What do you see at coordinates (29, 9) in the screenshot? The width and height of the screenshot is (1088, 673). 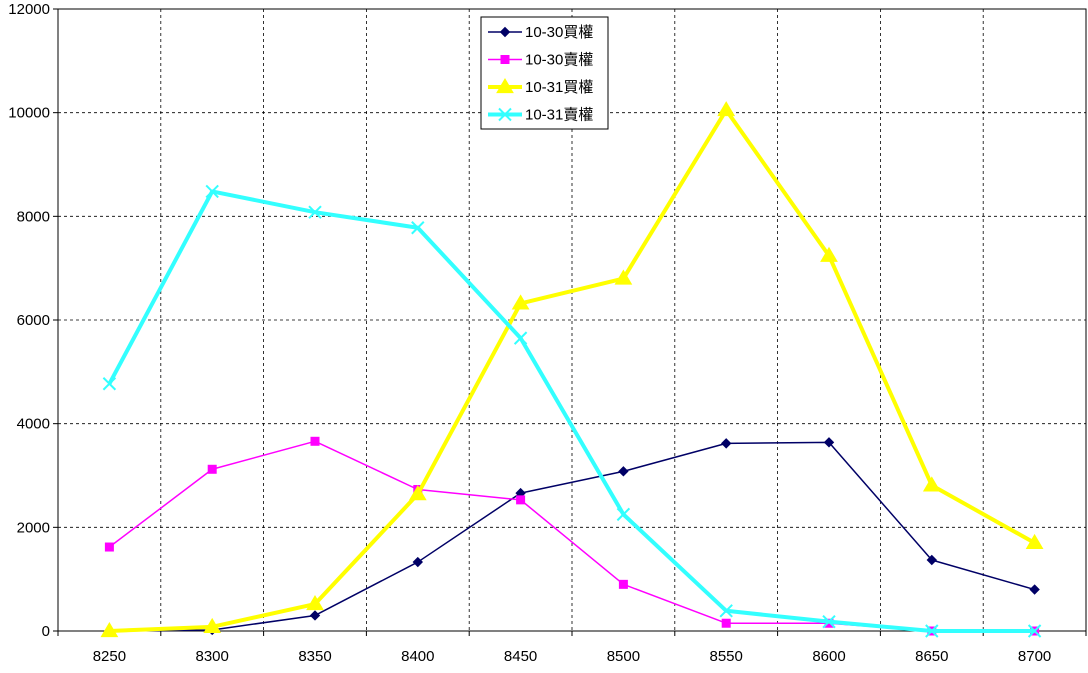 I see `y-tick-label: 12000` at bounding box center [29, 9].